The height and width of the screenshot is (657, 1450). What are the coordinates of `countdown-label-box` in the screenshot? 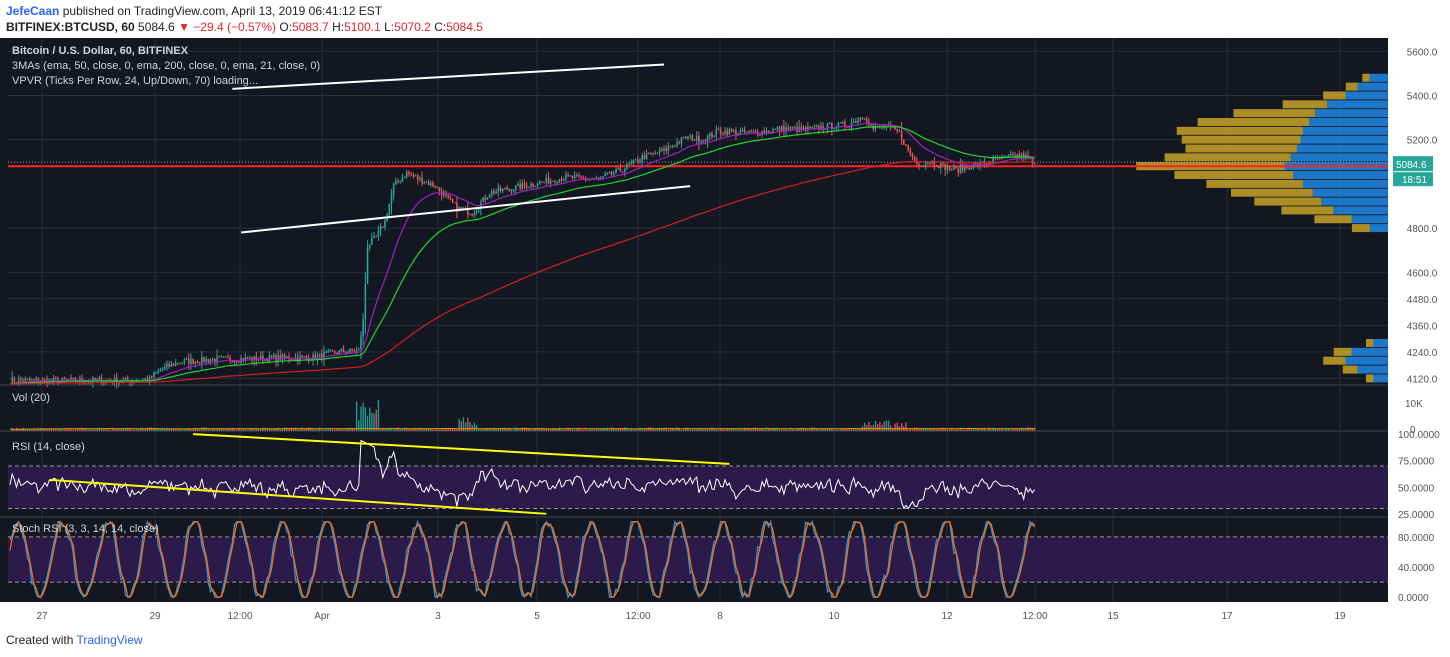 It's located at (1413, 179).